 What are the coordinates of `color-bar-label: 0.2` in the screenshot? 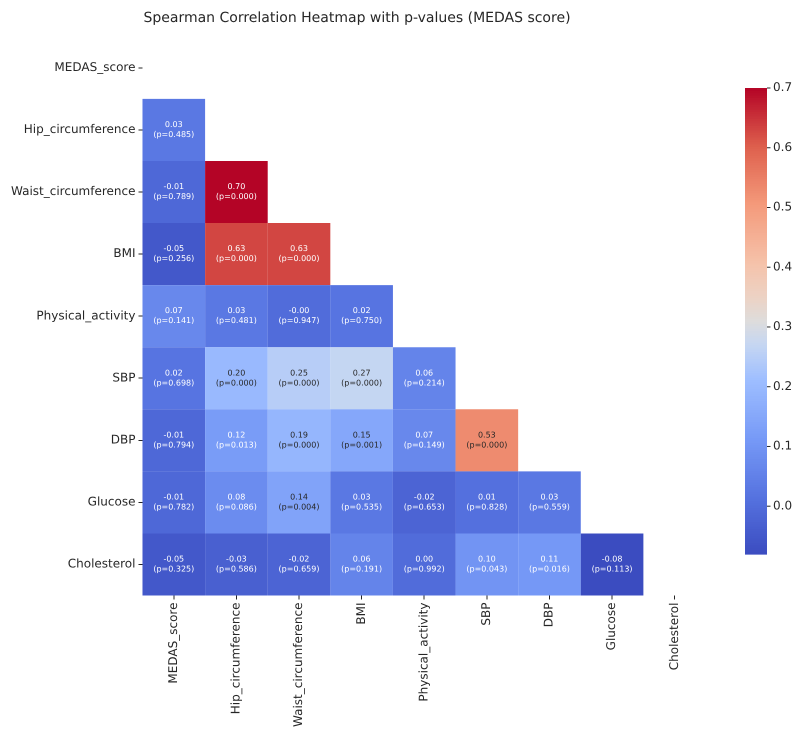 It's located at (782, 385).